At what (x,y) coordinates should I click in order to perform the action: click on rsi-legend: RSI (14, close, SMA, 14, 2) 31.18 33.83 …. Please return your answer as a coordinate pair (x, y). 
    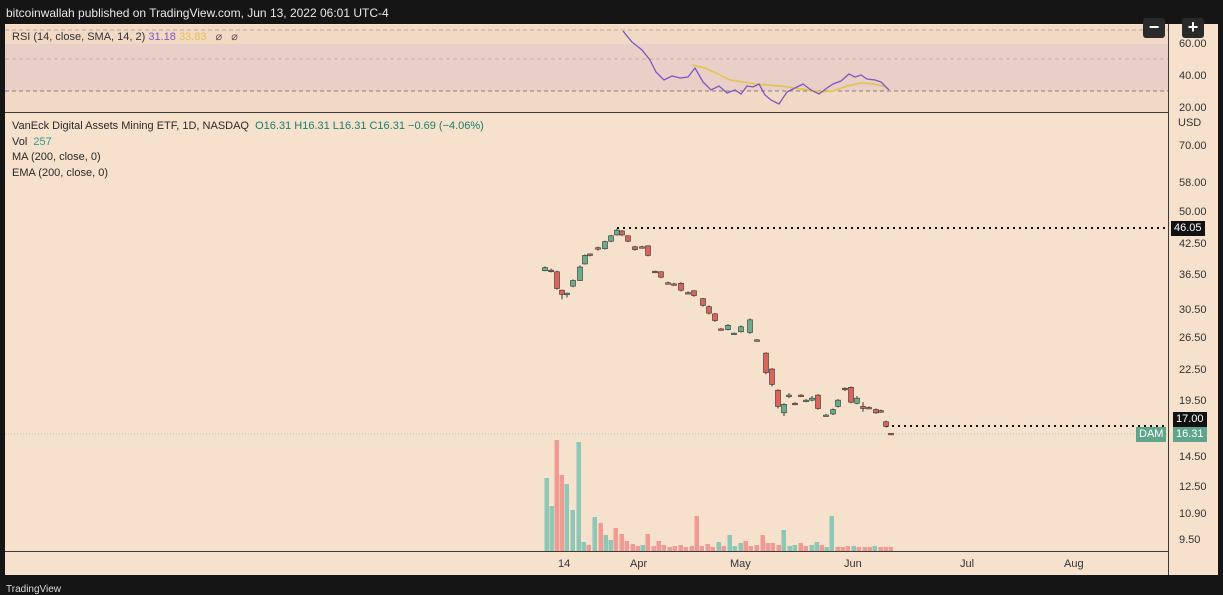
    Looking at the image, I should click on (125, 36).